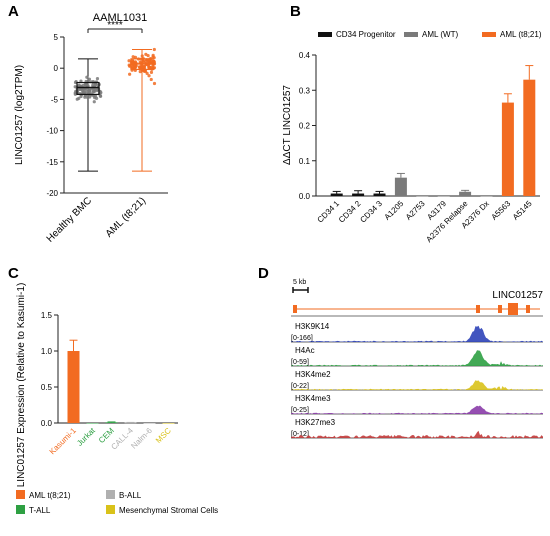 Image resolution: width=550 pixels, height=536 pixels. I want to click on panel-b-ylabel: ΔΔCT LINC01257, so click(287, 125).